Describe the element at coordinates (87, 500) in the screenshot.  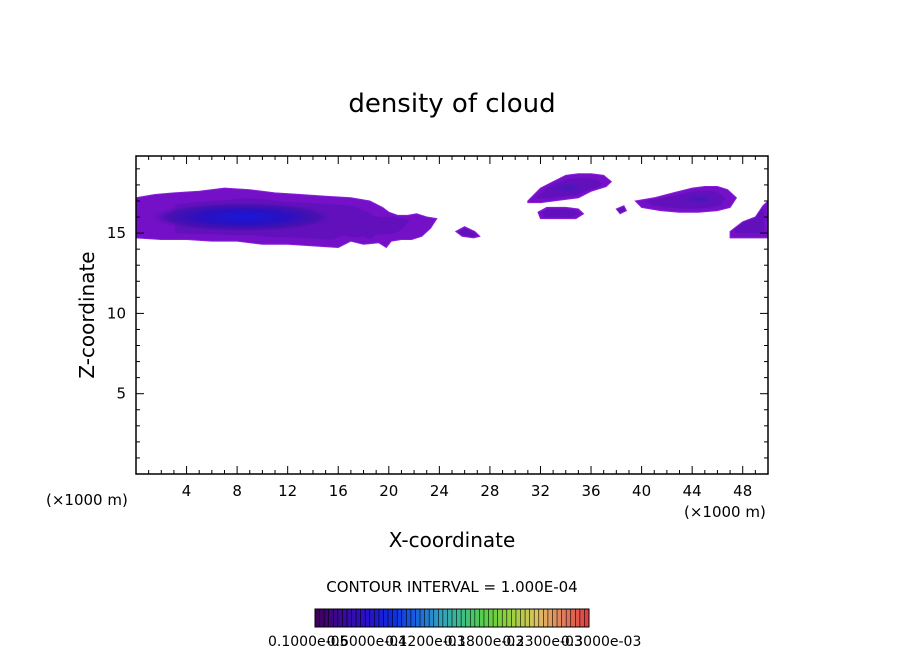
I see `x-unit-left: (×1000 m)` at that location.